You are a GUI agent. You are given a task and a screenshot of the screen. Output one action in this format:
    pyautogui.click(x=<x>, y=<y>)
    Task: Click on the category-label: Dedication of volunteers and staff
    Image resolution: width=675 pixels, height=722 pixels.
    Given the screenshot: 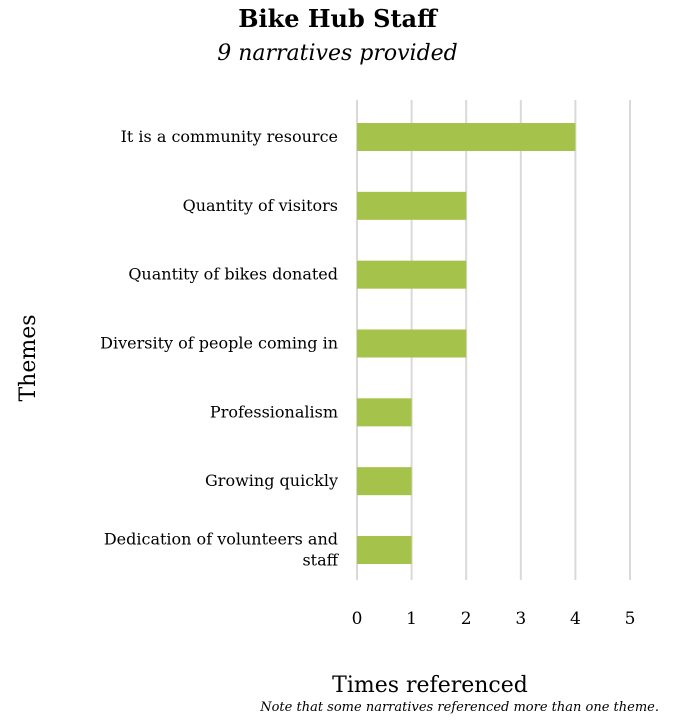 What is the action you would take?
    pyautogui.click(x=222, y=549)
    